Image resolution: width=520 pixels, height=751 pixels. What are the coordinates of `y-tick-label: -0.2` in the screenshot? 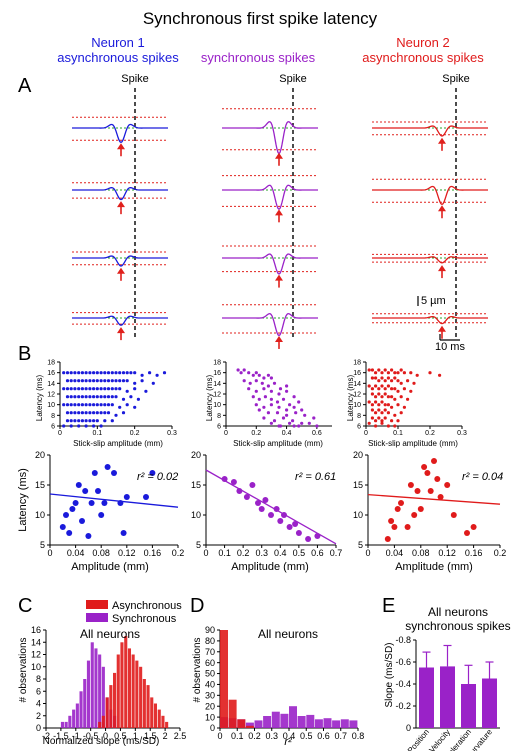 It's located at (403, 706).